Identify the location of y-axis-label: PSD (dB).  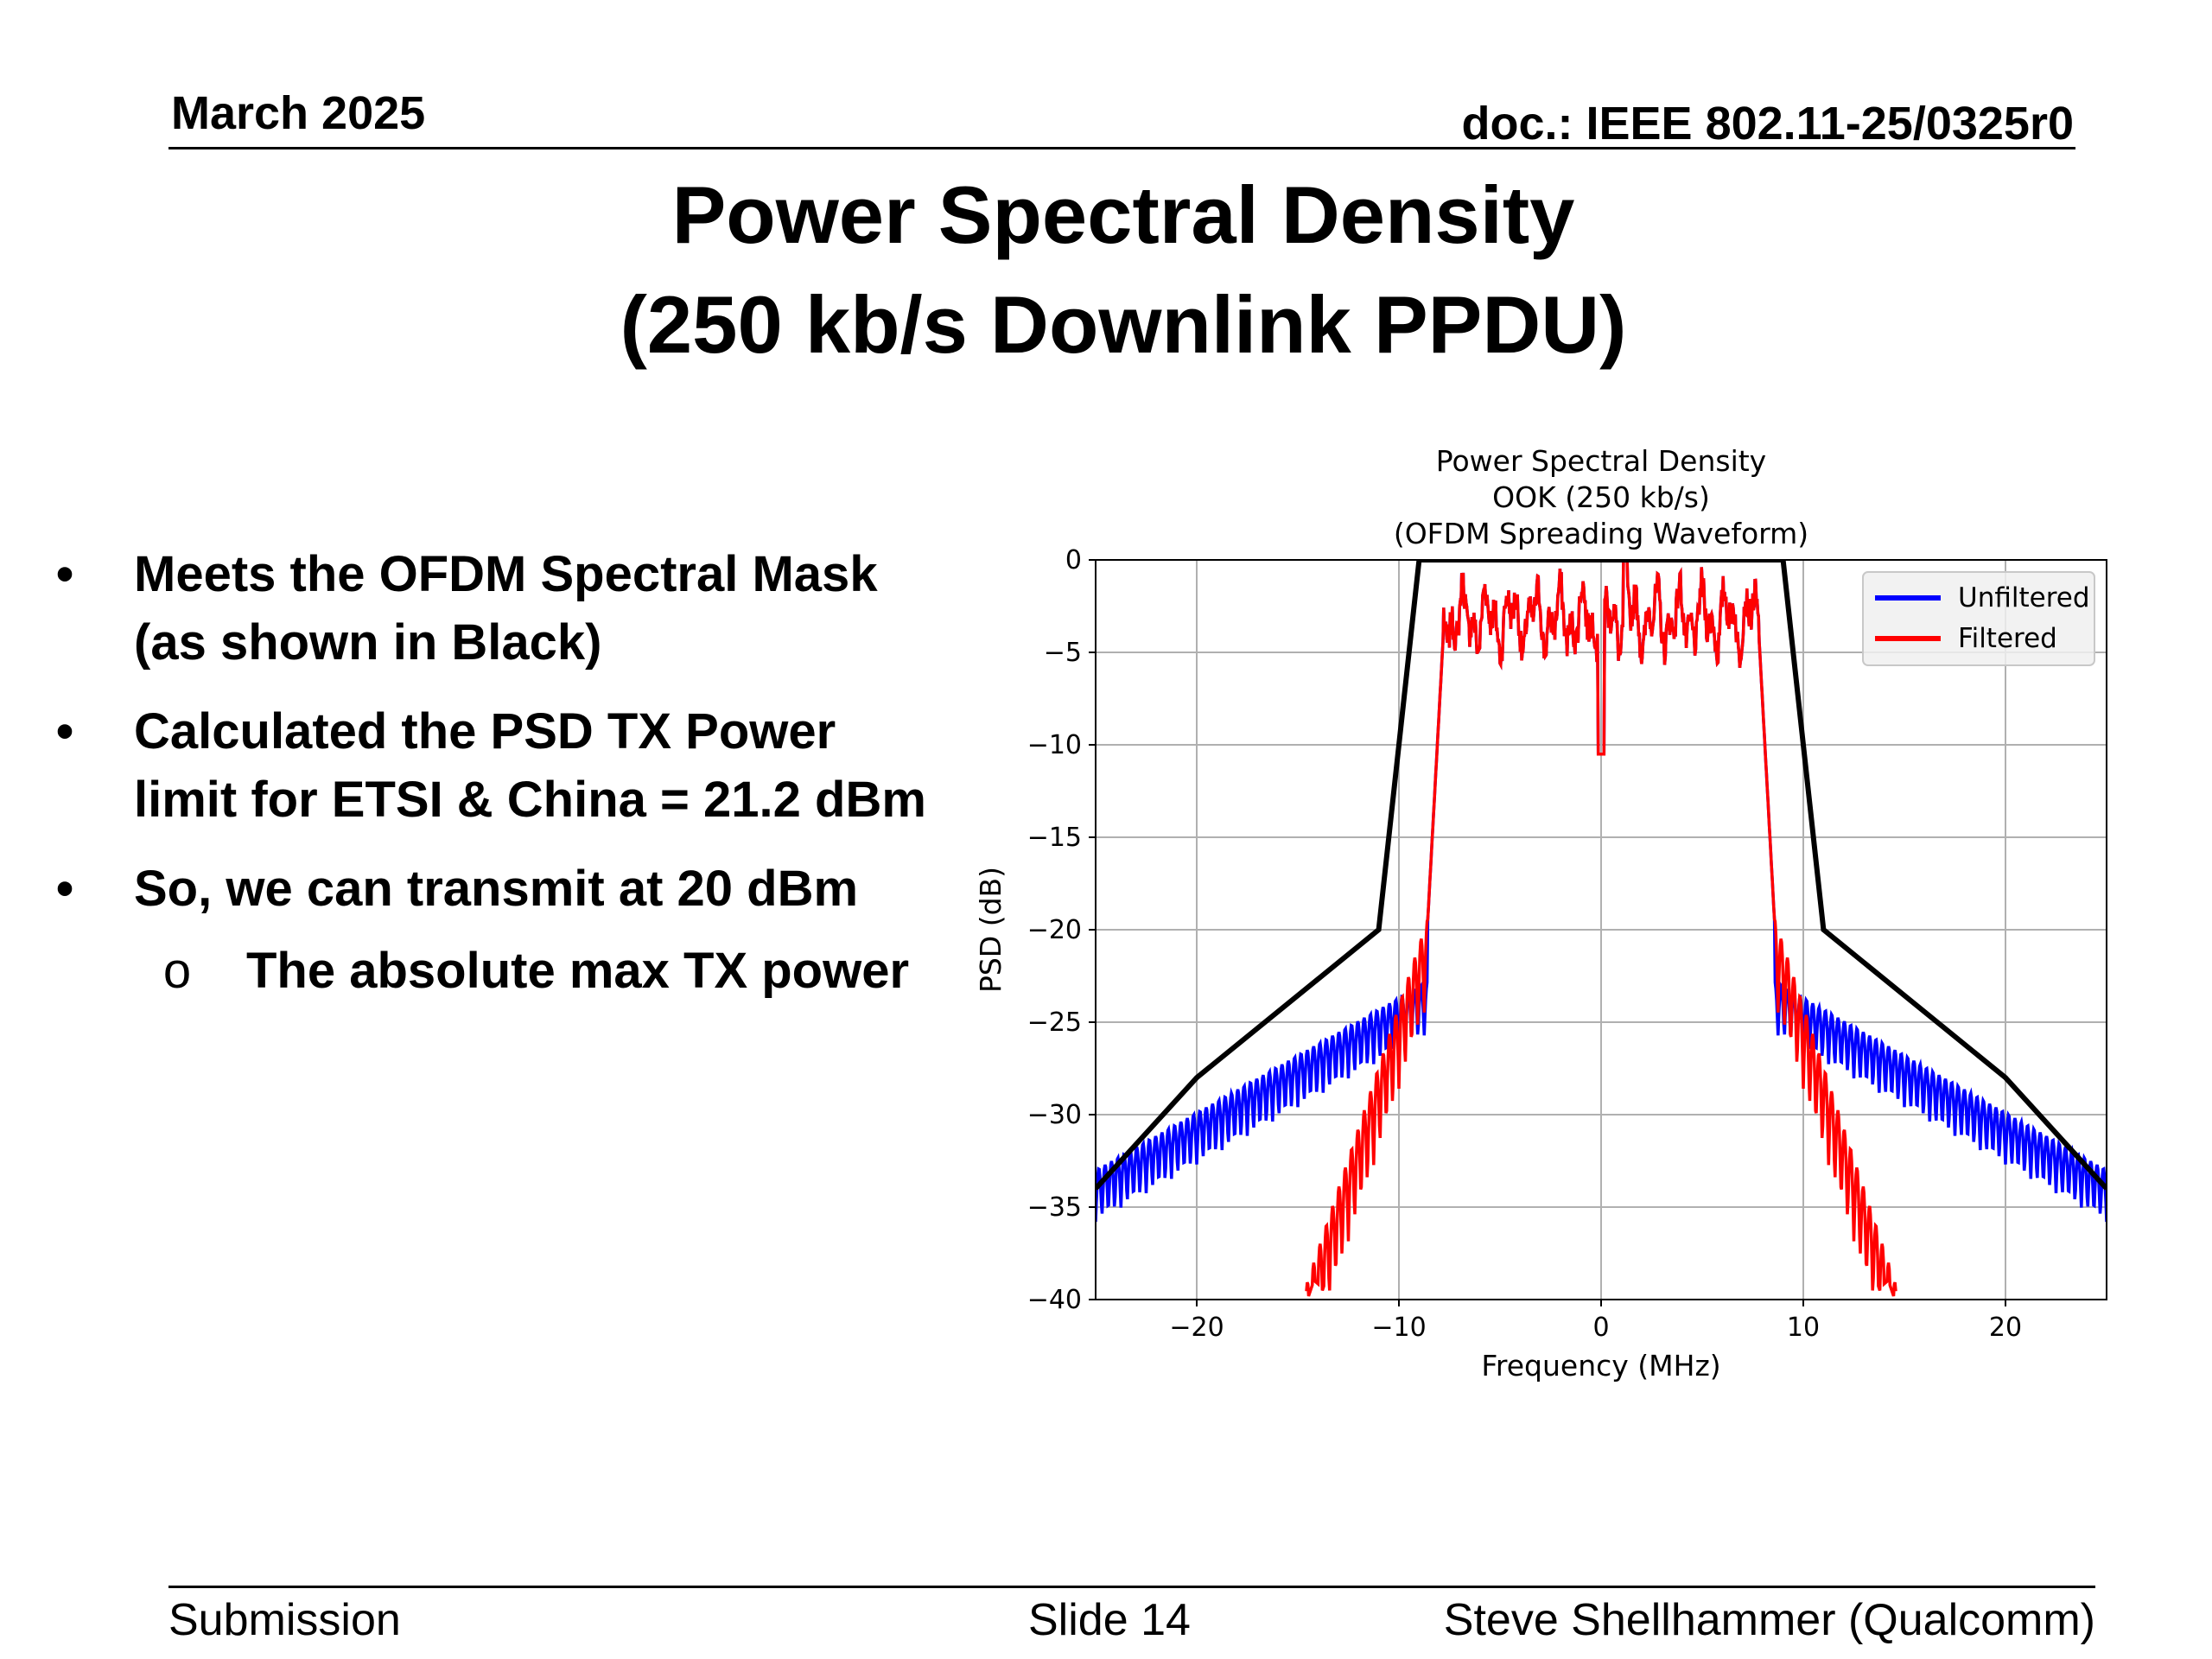
(990, 930).